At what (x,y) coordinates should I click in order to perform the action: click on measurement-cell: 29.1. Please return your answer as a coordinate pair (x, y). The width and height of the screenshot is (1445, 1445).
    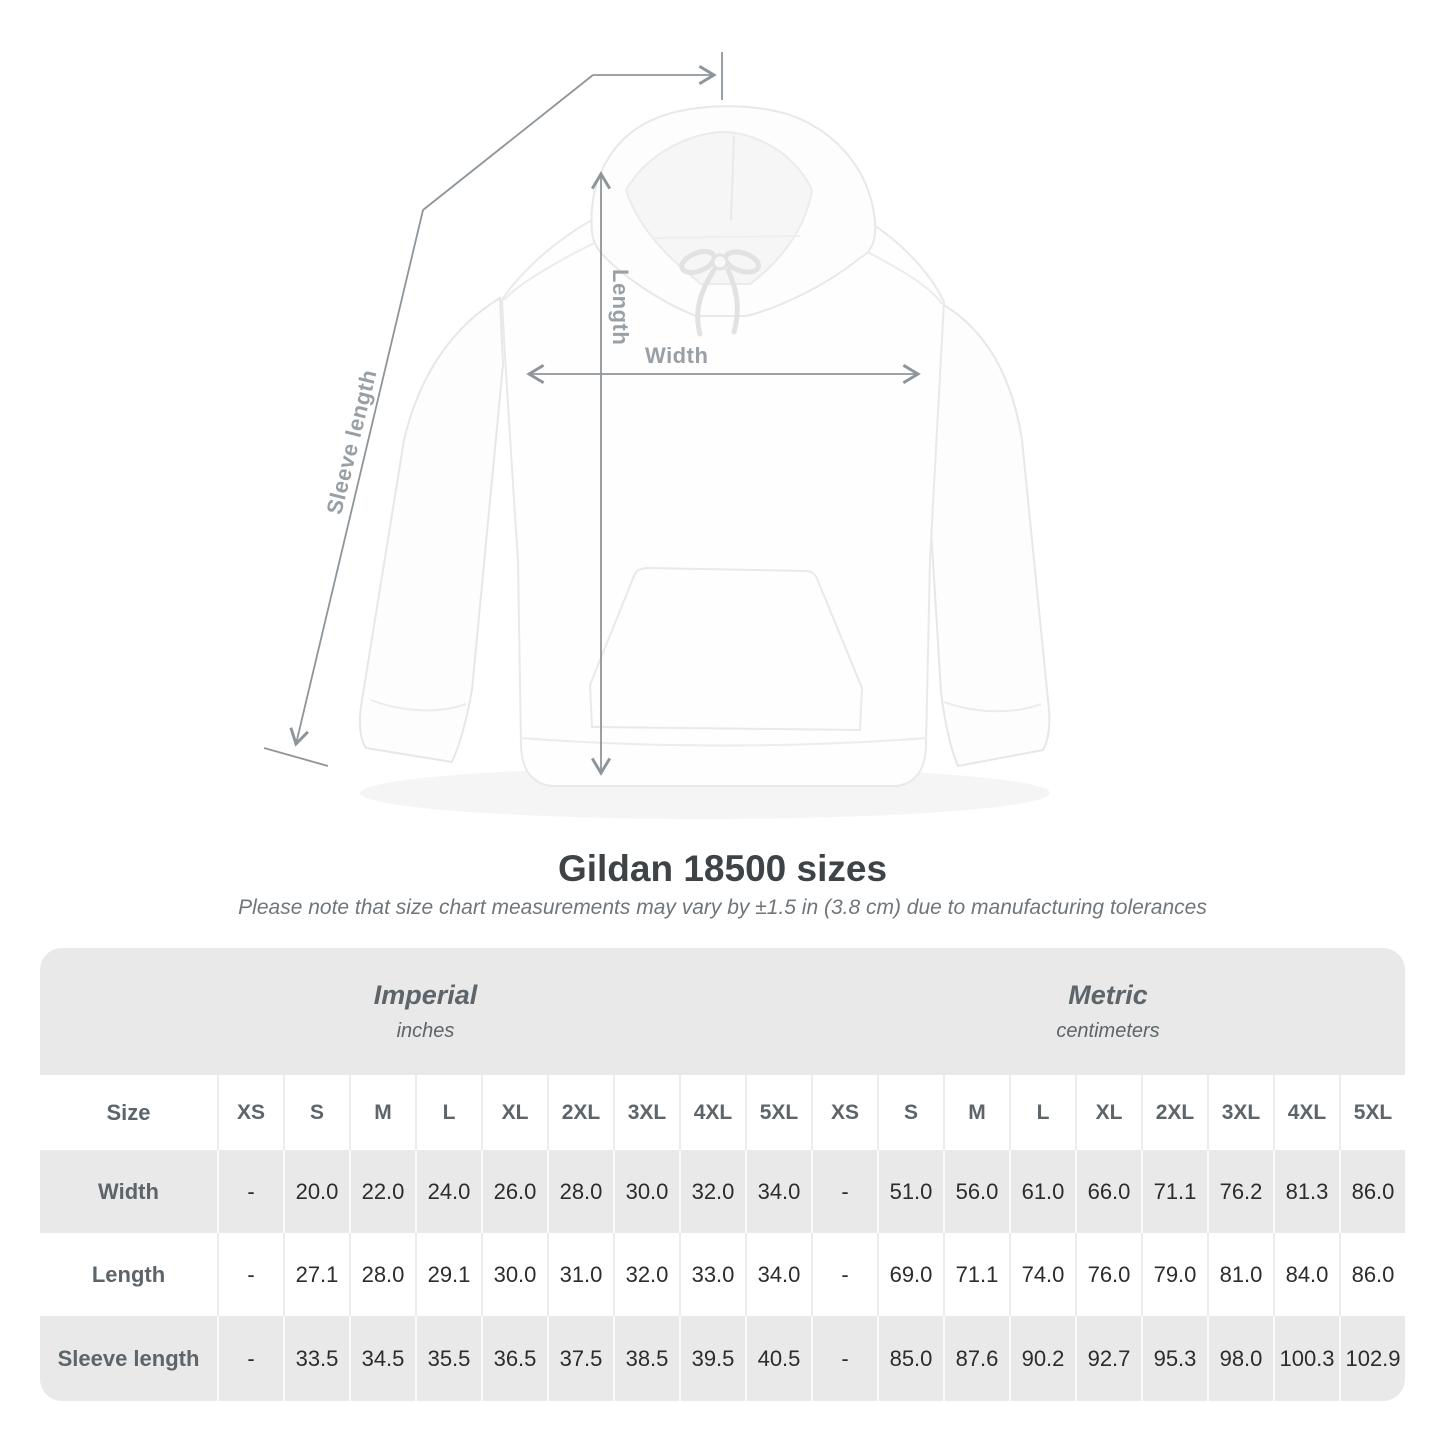
    Looking at the image, I should click on (448, 1274).